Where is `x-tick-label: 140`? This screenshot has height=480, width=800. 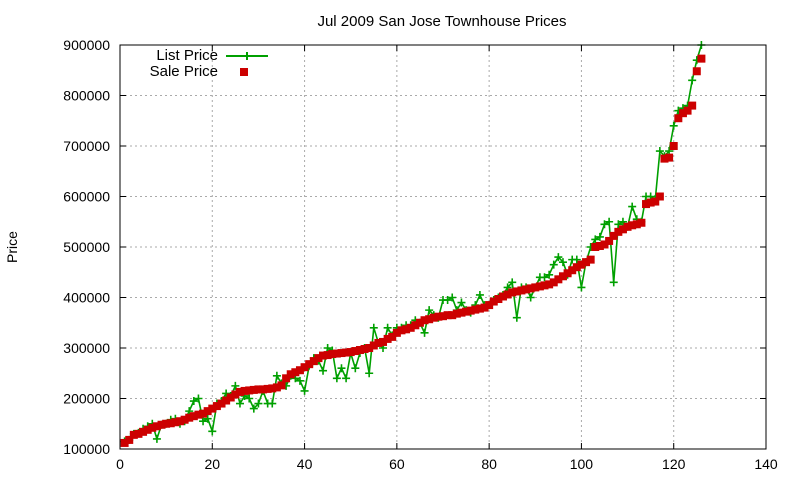 x-tick-label: 140 is located at coordinates (766, 464).